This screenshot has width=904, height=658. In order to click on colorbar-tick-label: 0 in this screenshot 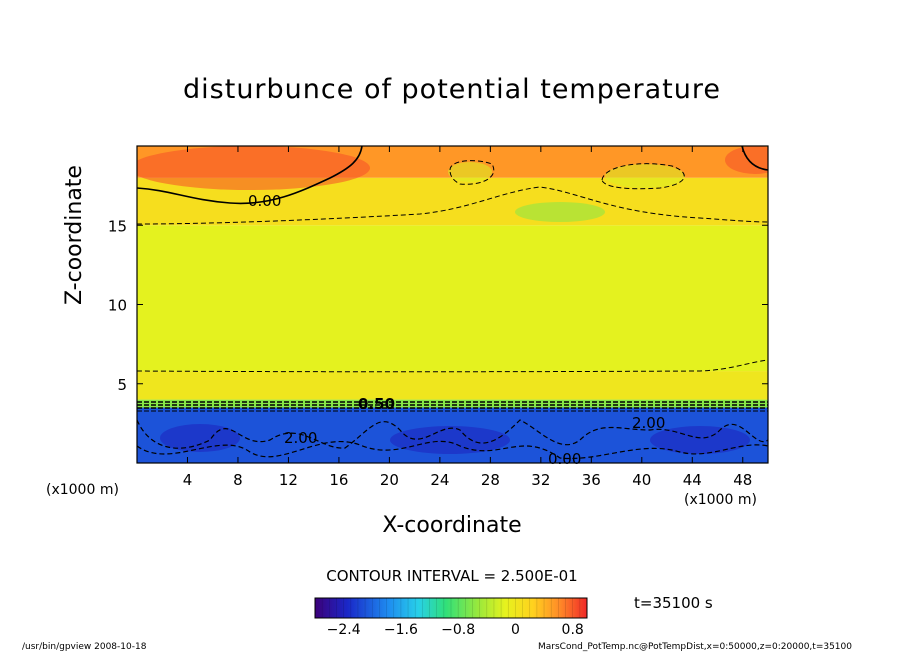, I will do `click(515, 630)`.